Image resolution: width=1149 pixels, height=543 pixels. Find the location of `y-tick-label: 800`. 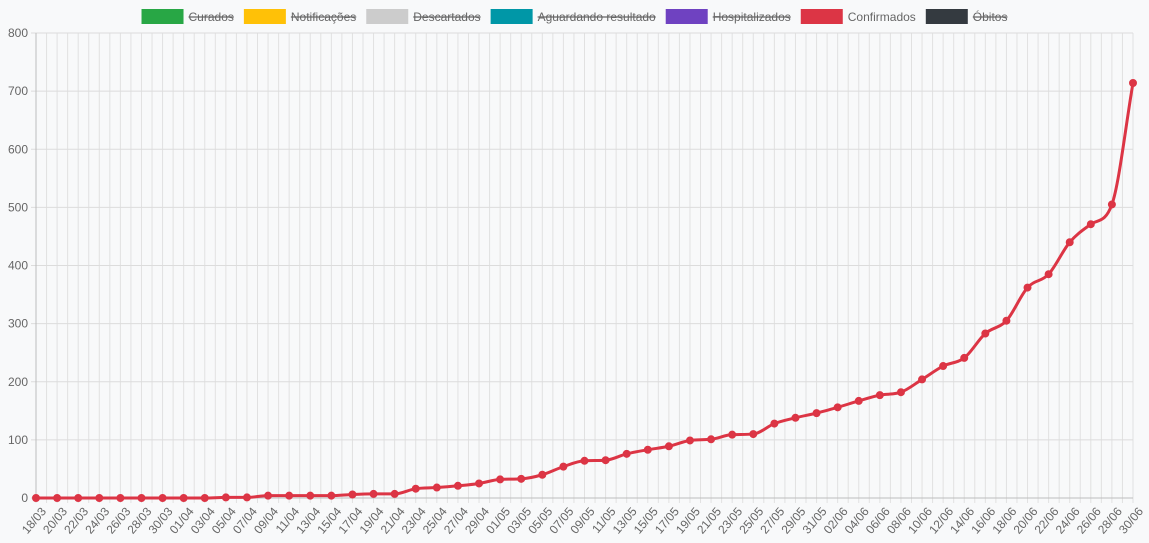

y-tick-label: 800 is located at coordinates (18, 33).